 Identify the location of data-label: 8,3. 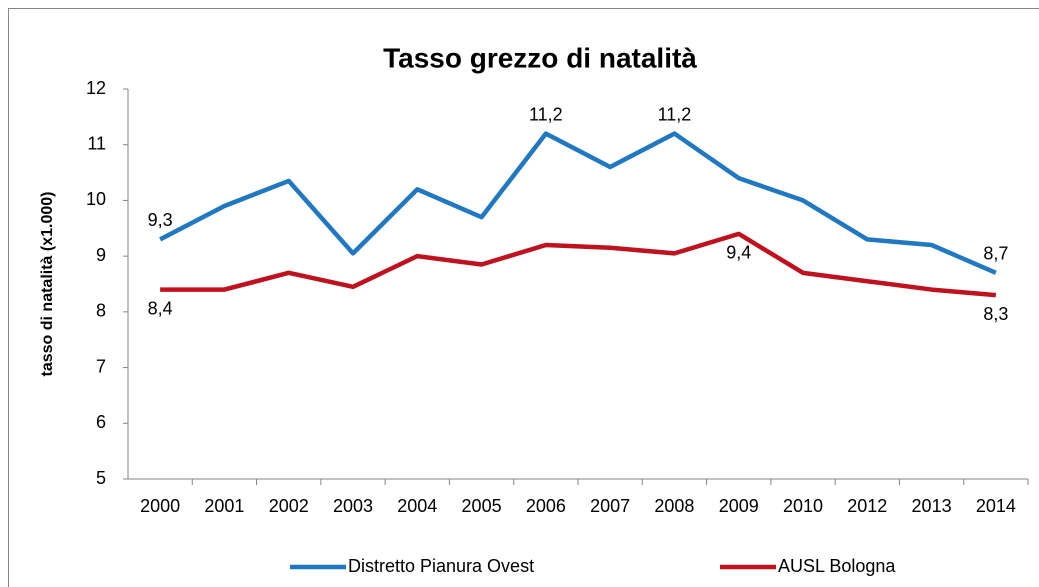
(995, 314).